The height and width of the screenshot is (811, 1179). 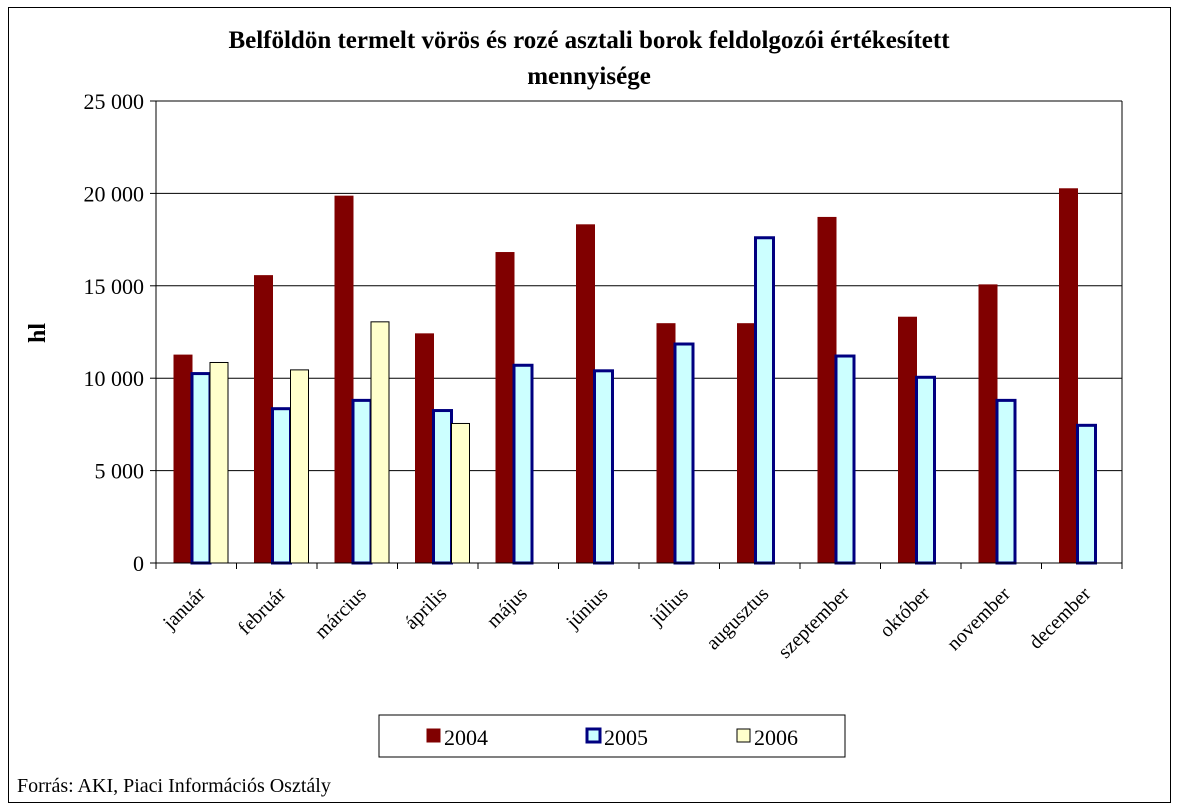 I want to click on bar-2004-szeptember, so click(x=827, y=390).